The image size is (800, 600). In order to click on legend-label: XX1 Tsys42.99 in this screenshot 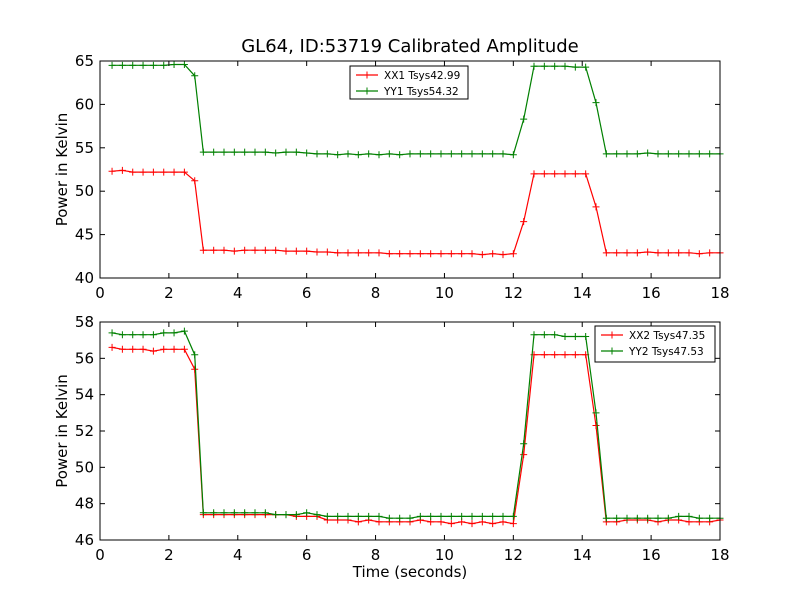, I will do `click(422, 76)`.